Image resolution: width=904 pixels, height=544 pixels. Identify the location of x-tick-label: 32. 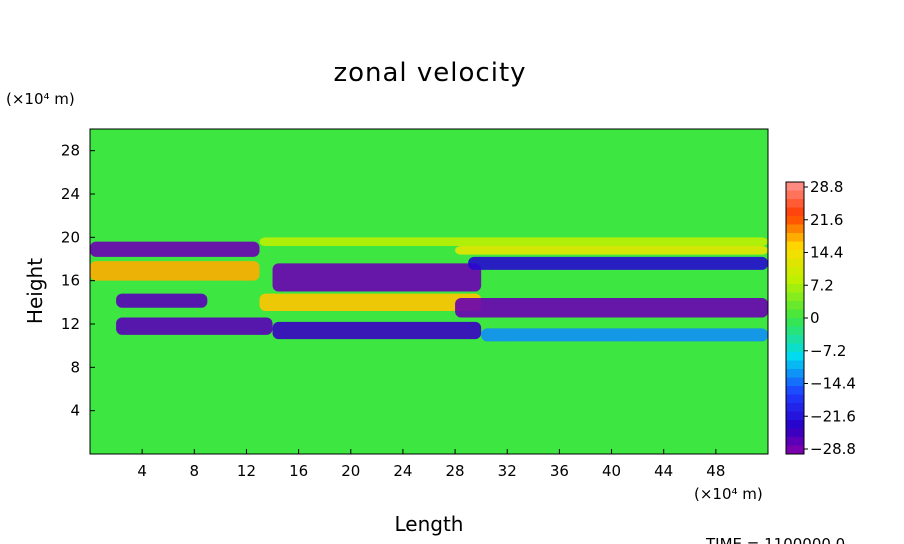
(507, 471).